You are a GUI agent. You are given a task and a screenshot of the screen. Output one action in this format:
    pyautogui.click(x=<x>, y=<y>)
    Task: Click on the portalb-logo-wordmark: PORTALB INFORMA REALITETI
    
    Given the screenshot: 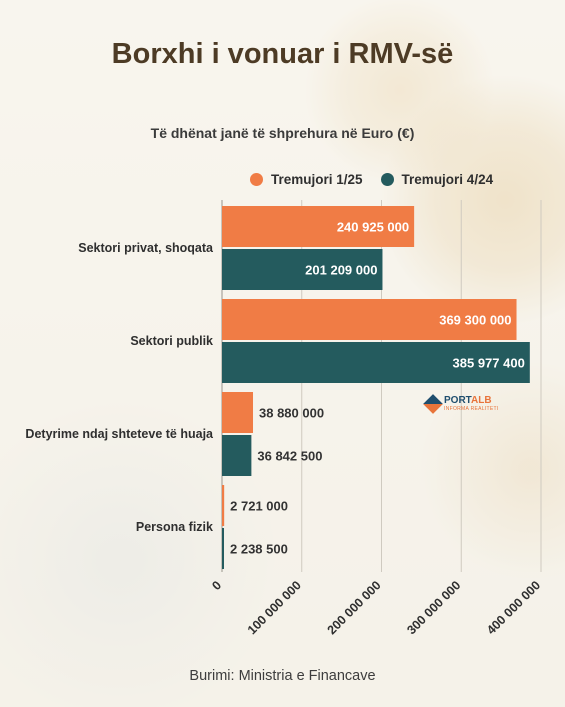 What is the action you would take?
    pyautogui.click(x=471, y=404)
    